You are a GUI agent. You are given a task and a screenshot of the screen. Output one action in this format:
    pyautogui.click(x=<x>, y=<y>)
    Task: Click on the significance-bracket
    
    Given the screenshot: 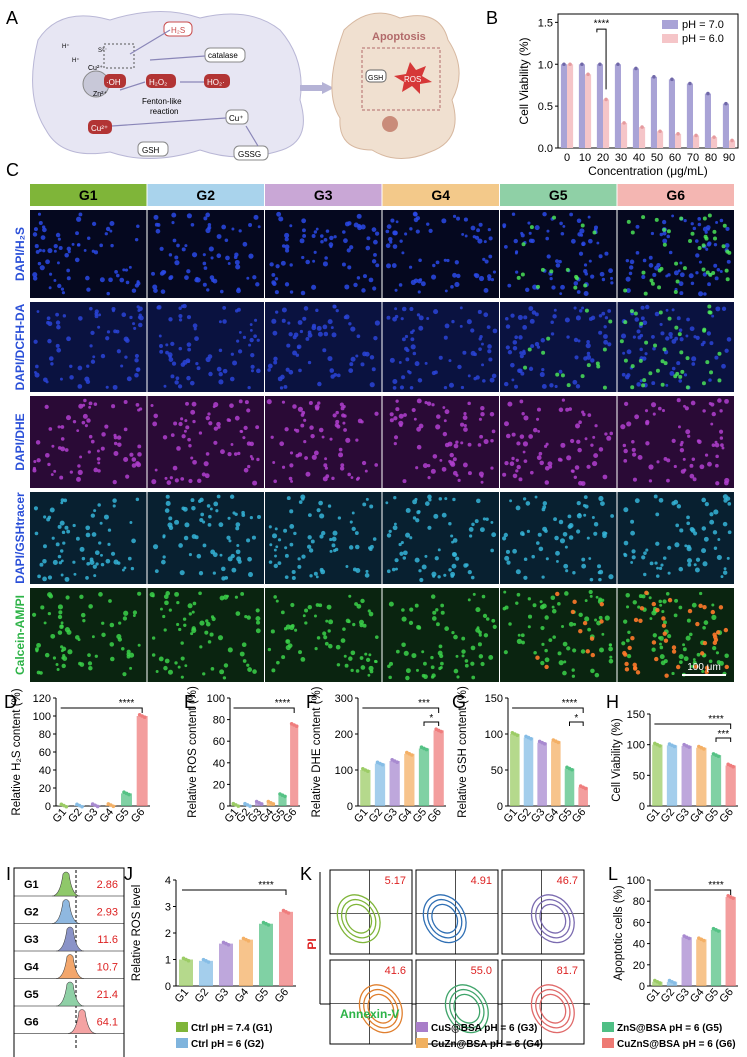 What is the action you would take?
    pyautogui.click(x=401, y=710)
    